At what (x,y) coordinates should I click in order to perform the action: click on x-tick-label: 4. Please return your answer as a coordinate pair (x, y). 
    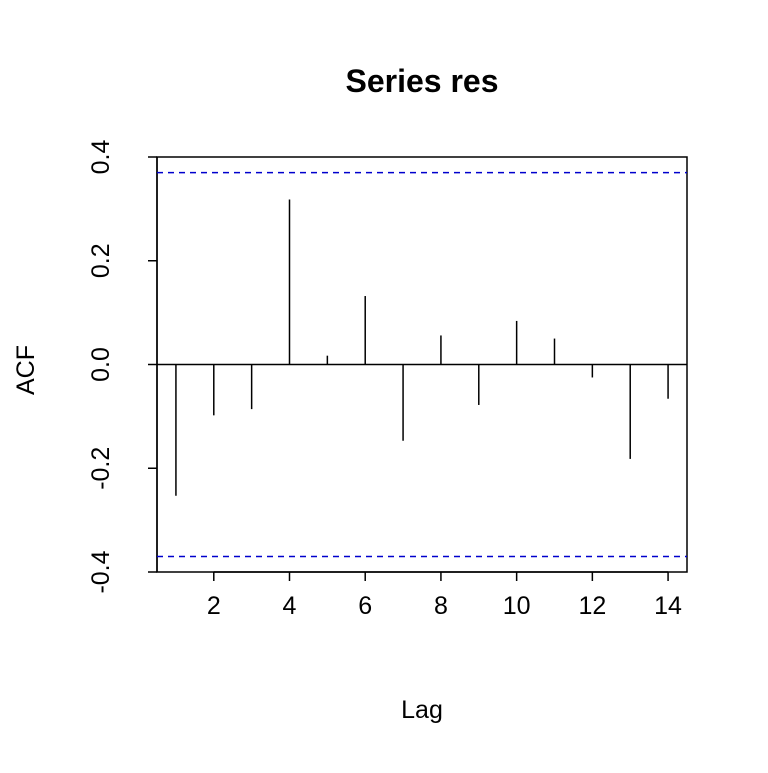
    Looking at the image, I should click on (290, 606).